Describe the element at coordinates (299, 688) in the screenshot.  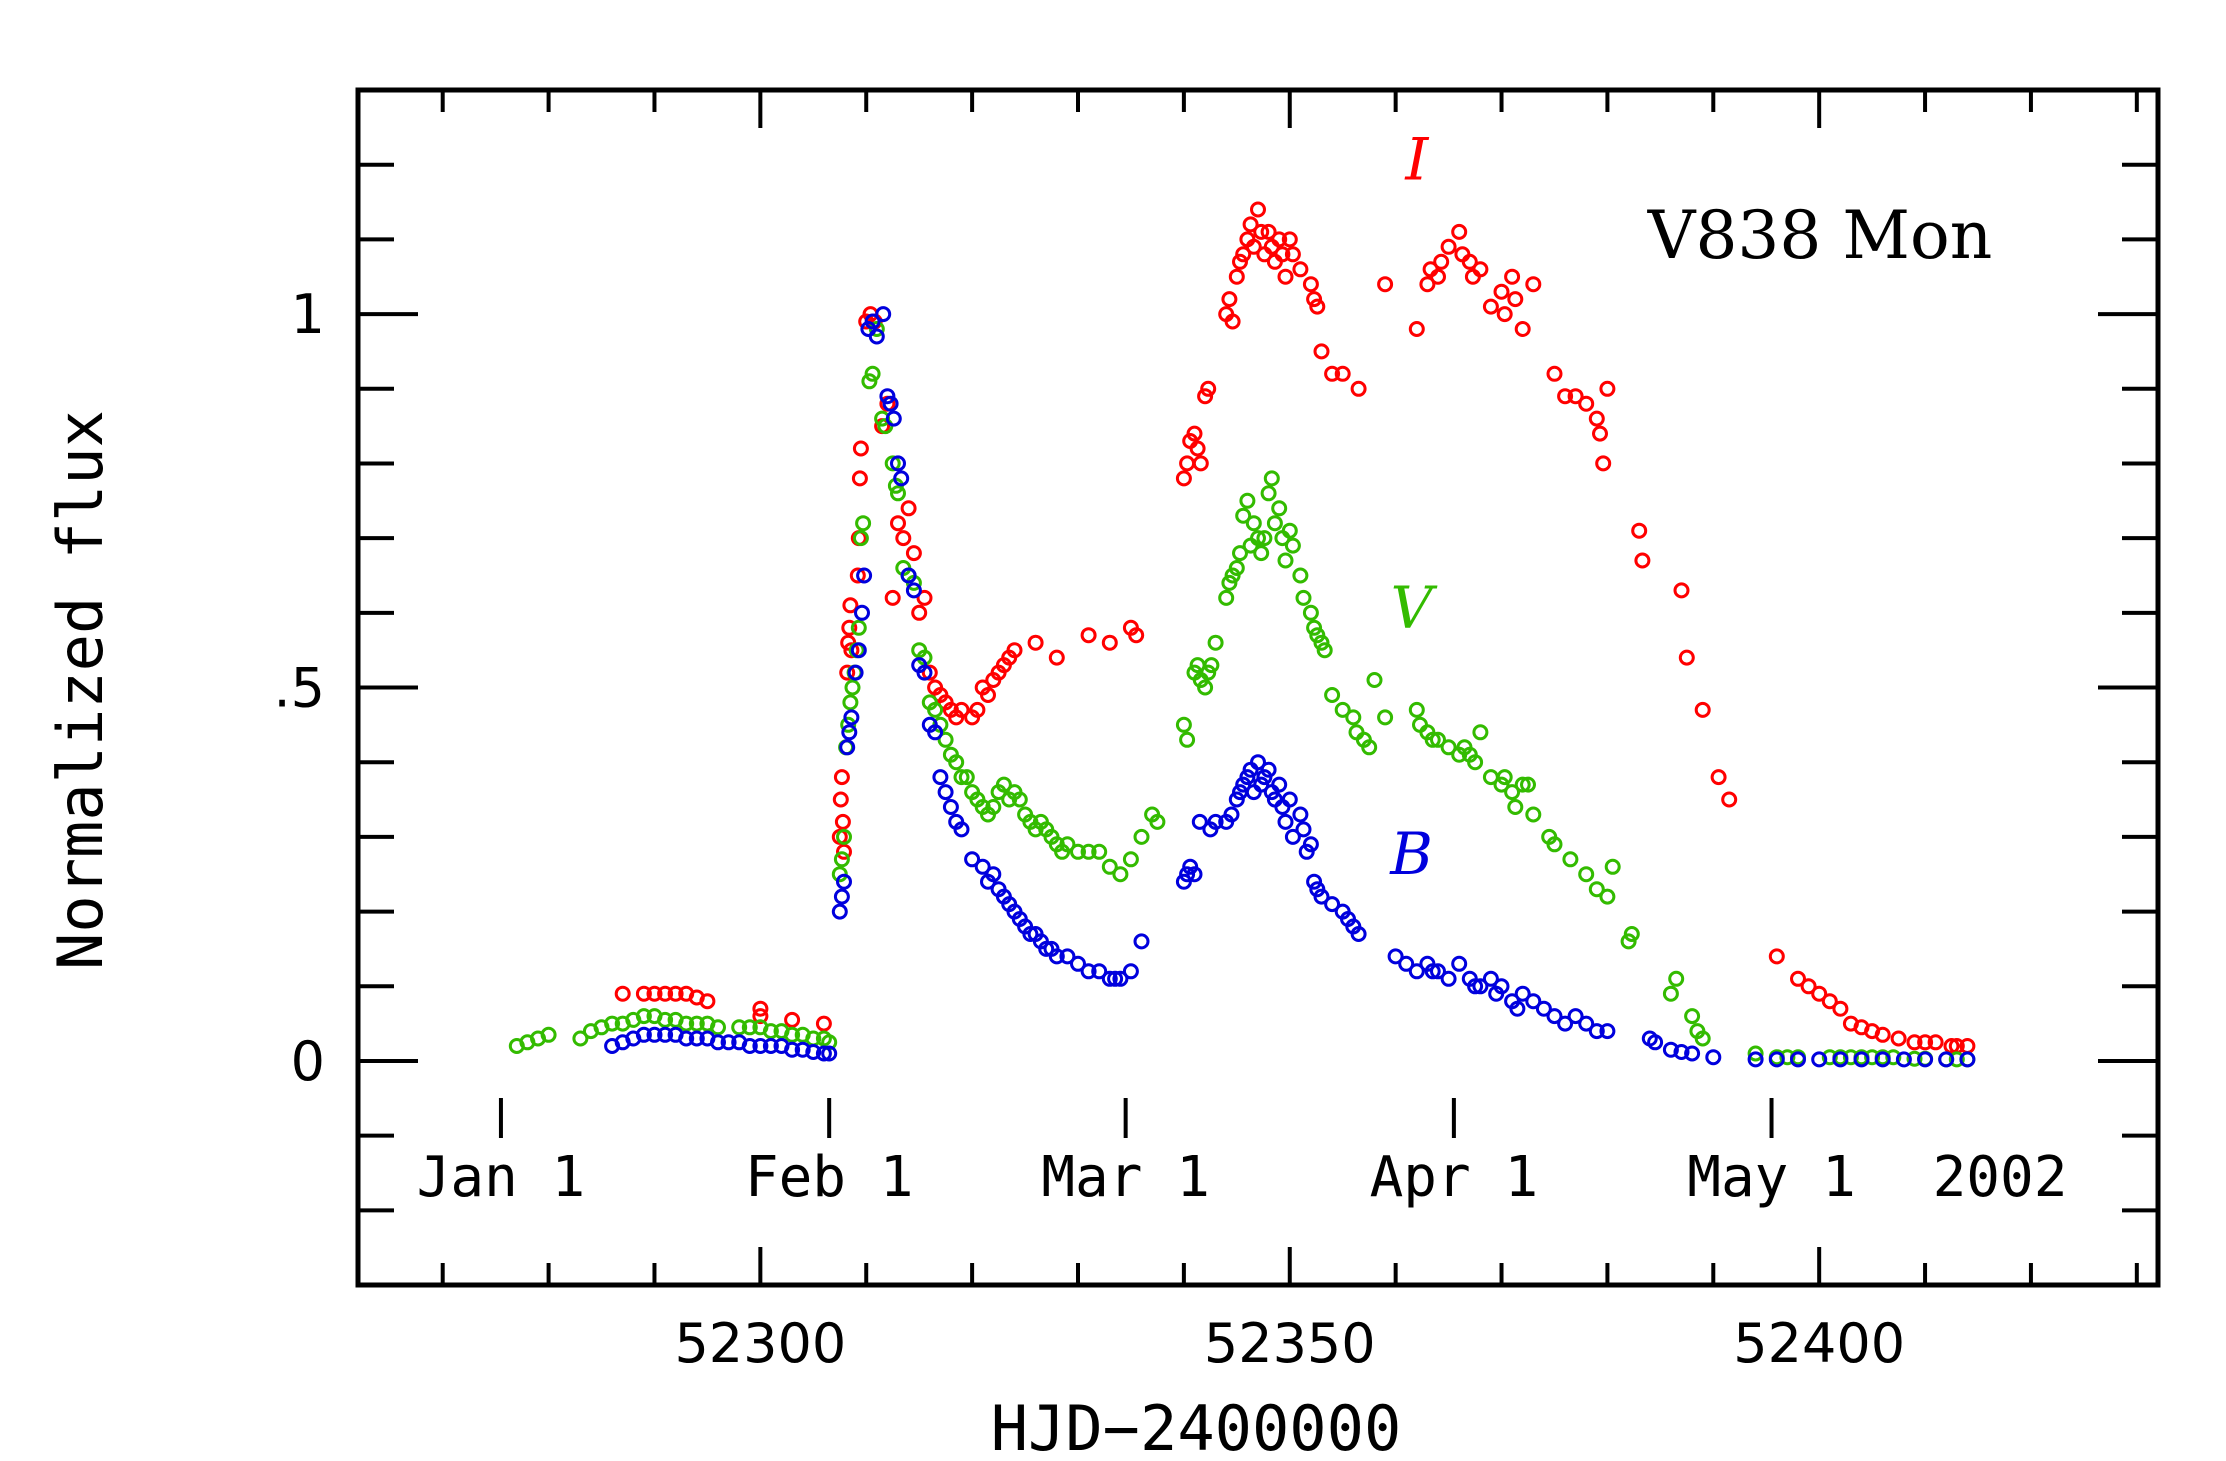
I see `y-tick-label: .5` at that location.